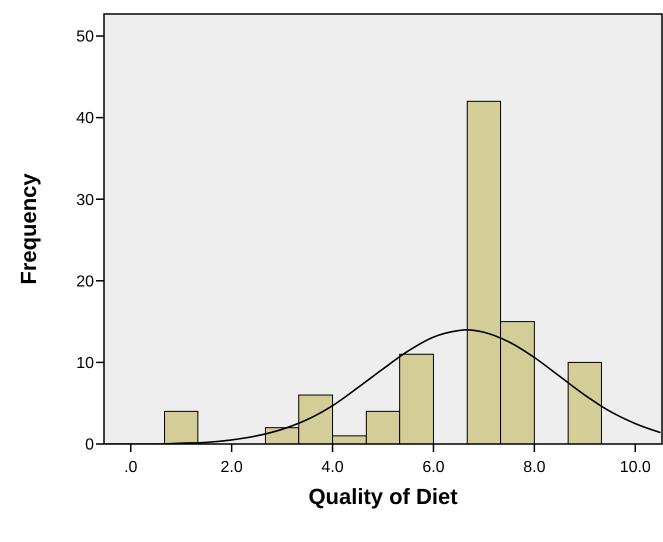 Image resolution: width=663 pixels, height=542 pixels. What do you see at coordinates (534, 467) in the screenshot?
I see `x-tick-label: 8.0` at bounding box center [534, 467].